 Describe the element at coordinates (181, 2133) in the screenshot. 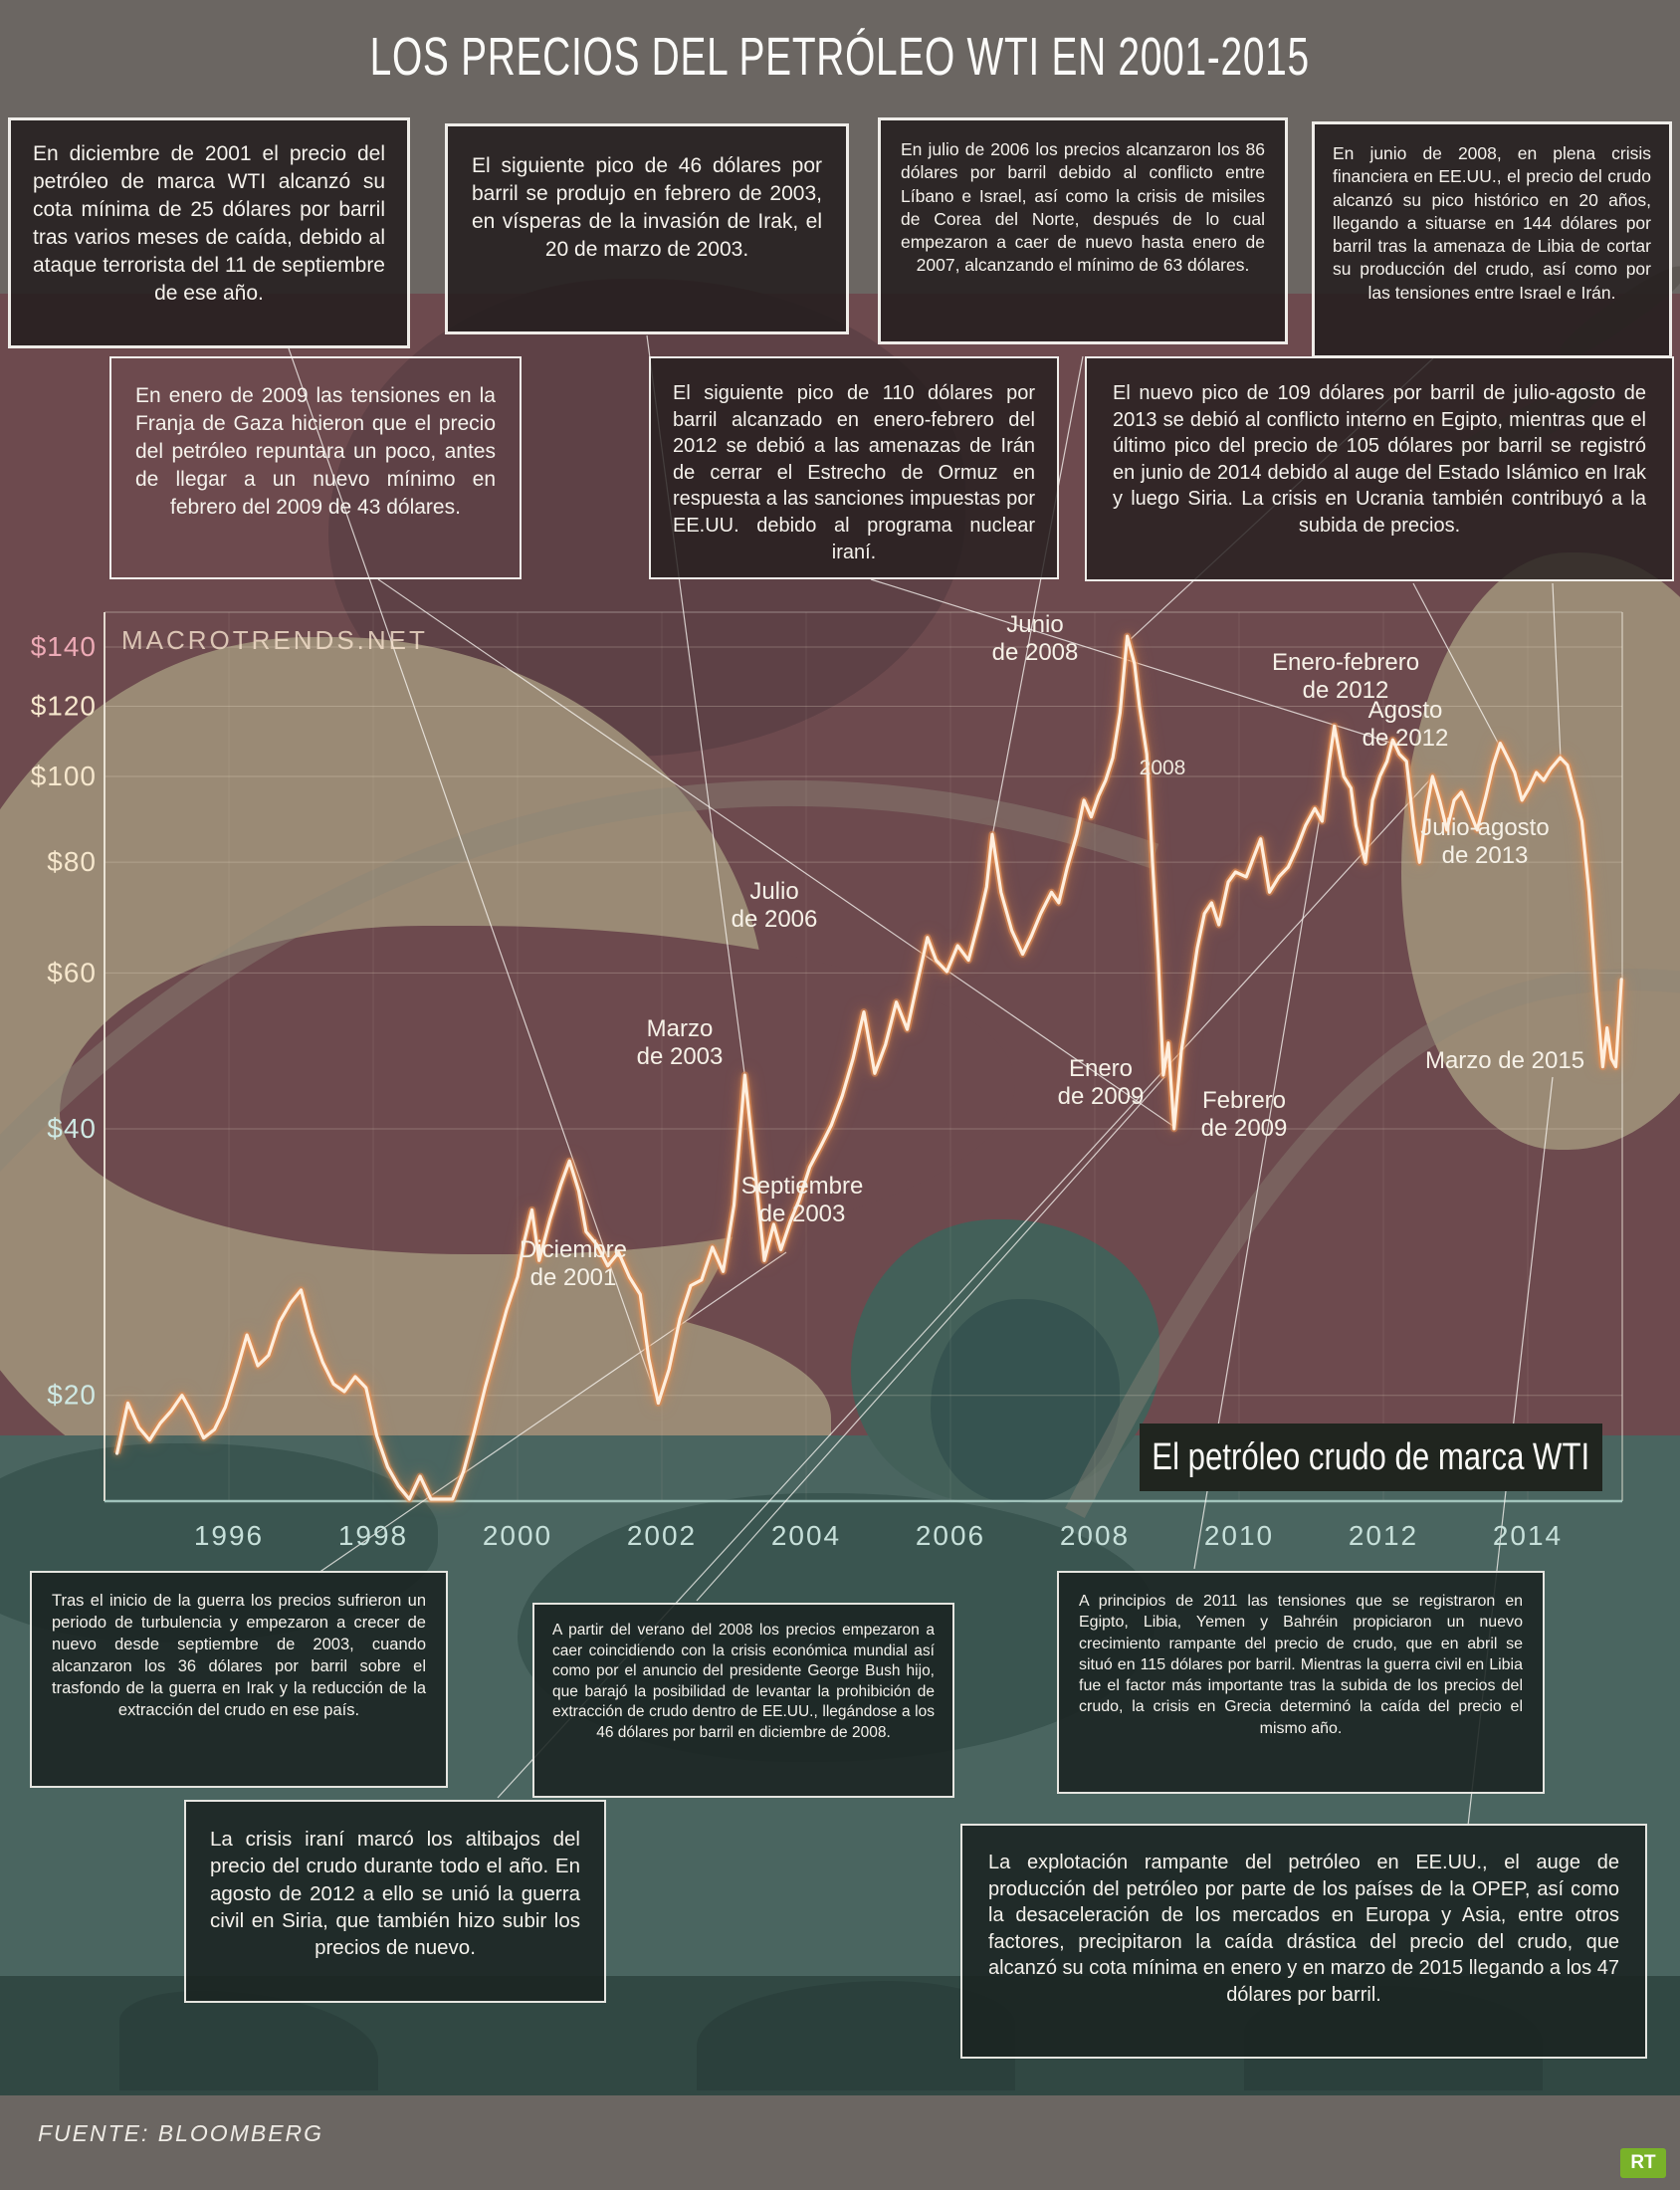

I see `source-credit: FUENTE: BLOOMBERG` at that location.